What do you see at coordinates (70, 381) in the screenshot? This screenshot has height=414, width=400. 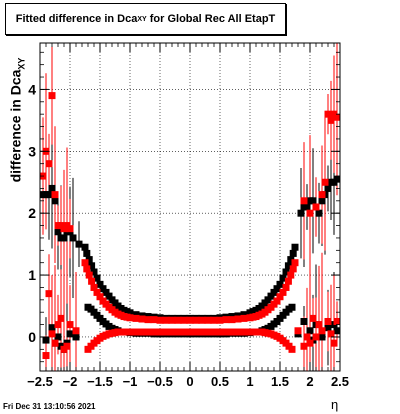 I see `x-tick-label: −2` at bounding box center [70, 381].